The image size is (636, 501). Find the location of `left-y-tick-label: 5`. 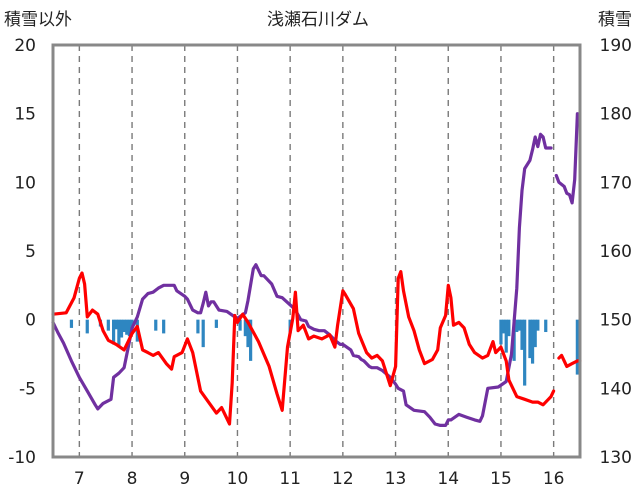

left-y-tick-label: 5 is located at coordinates (30, 252).